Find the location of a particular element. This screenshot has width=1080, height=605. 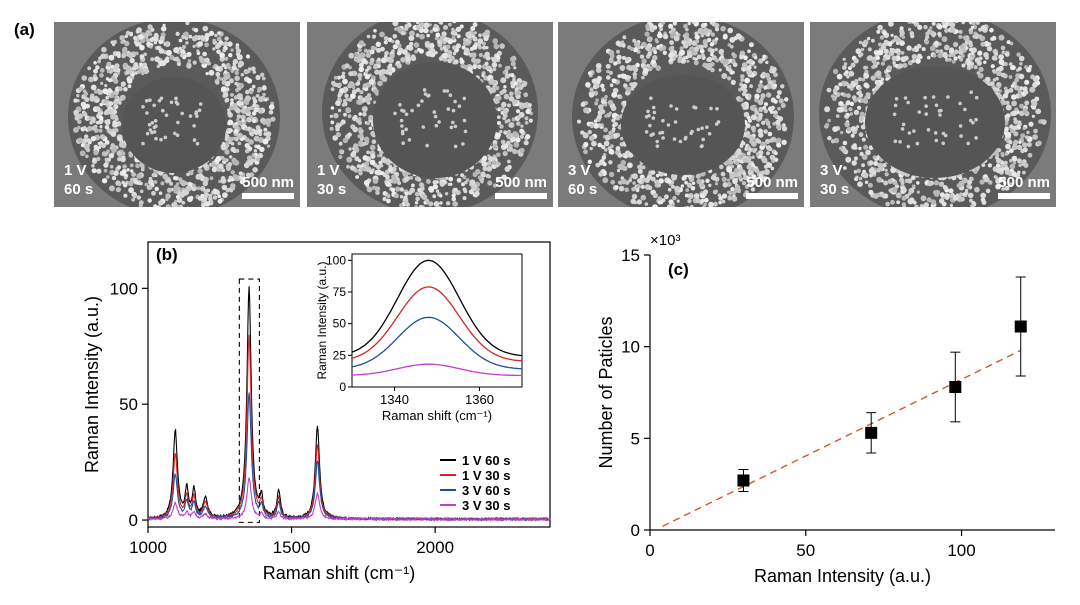

y-tick-label: 10 is located at coordinates (630, 347).